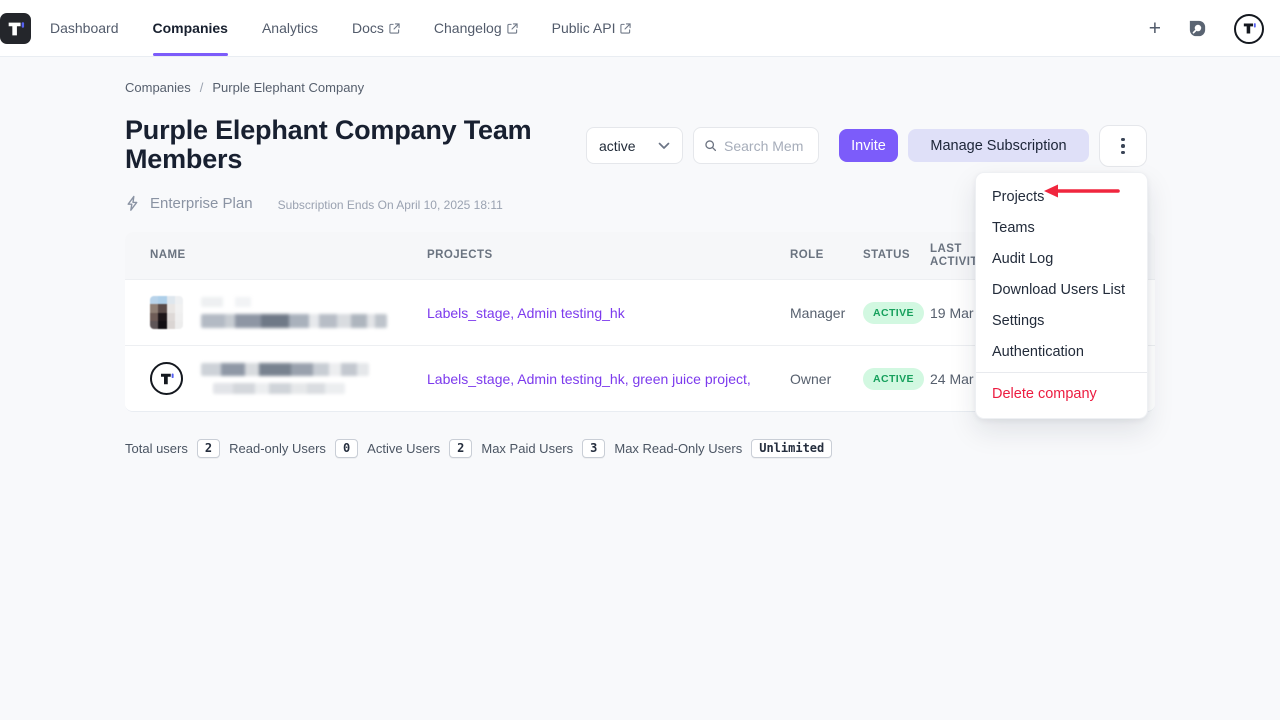 The image size is (1280, 720). I want to click on search-icon, so click(711, 146).